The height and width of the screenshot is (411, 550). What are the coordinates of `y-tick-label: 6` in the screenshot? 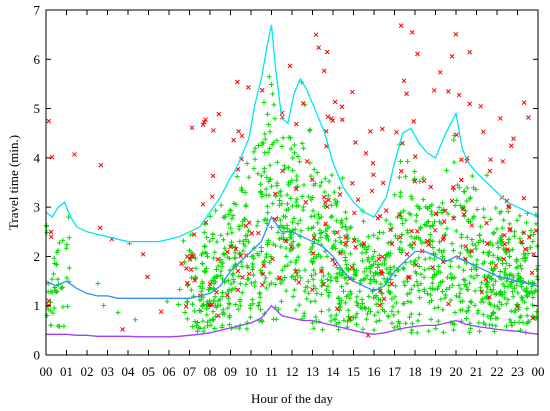 It's located at (37, 59).